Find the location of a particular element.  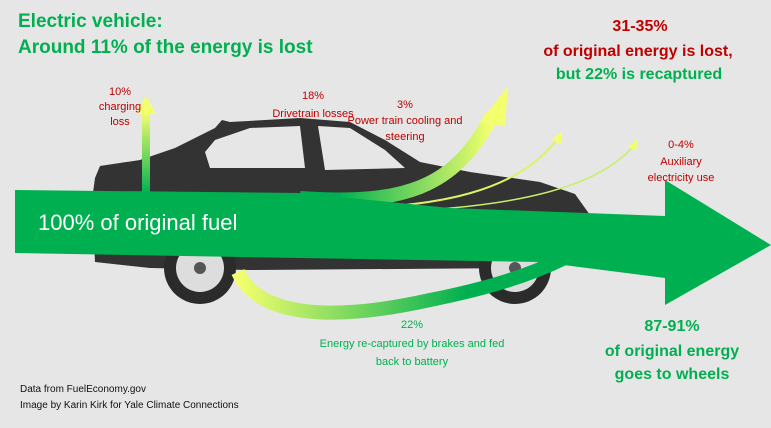

summary-loss-text: of original energy is lost, is located at coordinates (637, 51).